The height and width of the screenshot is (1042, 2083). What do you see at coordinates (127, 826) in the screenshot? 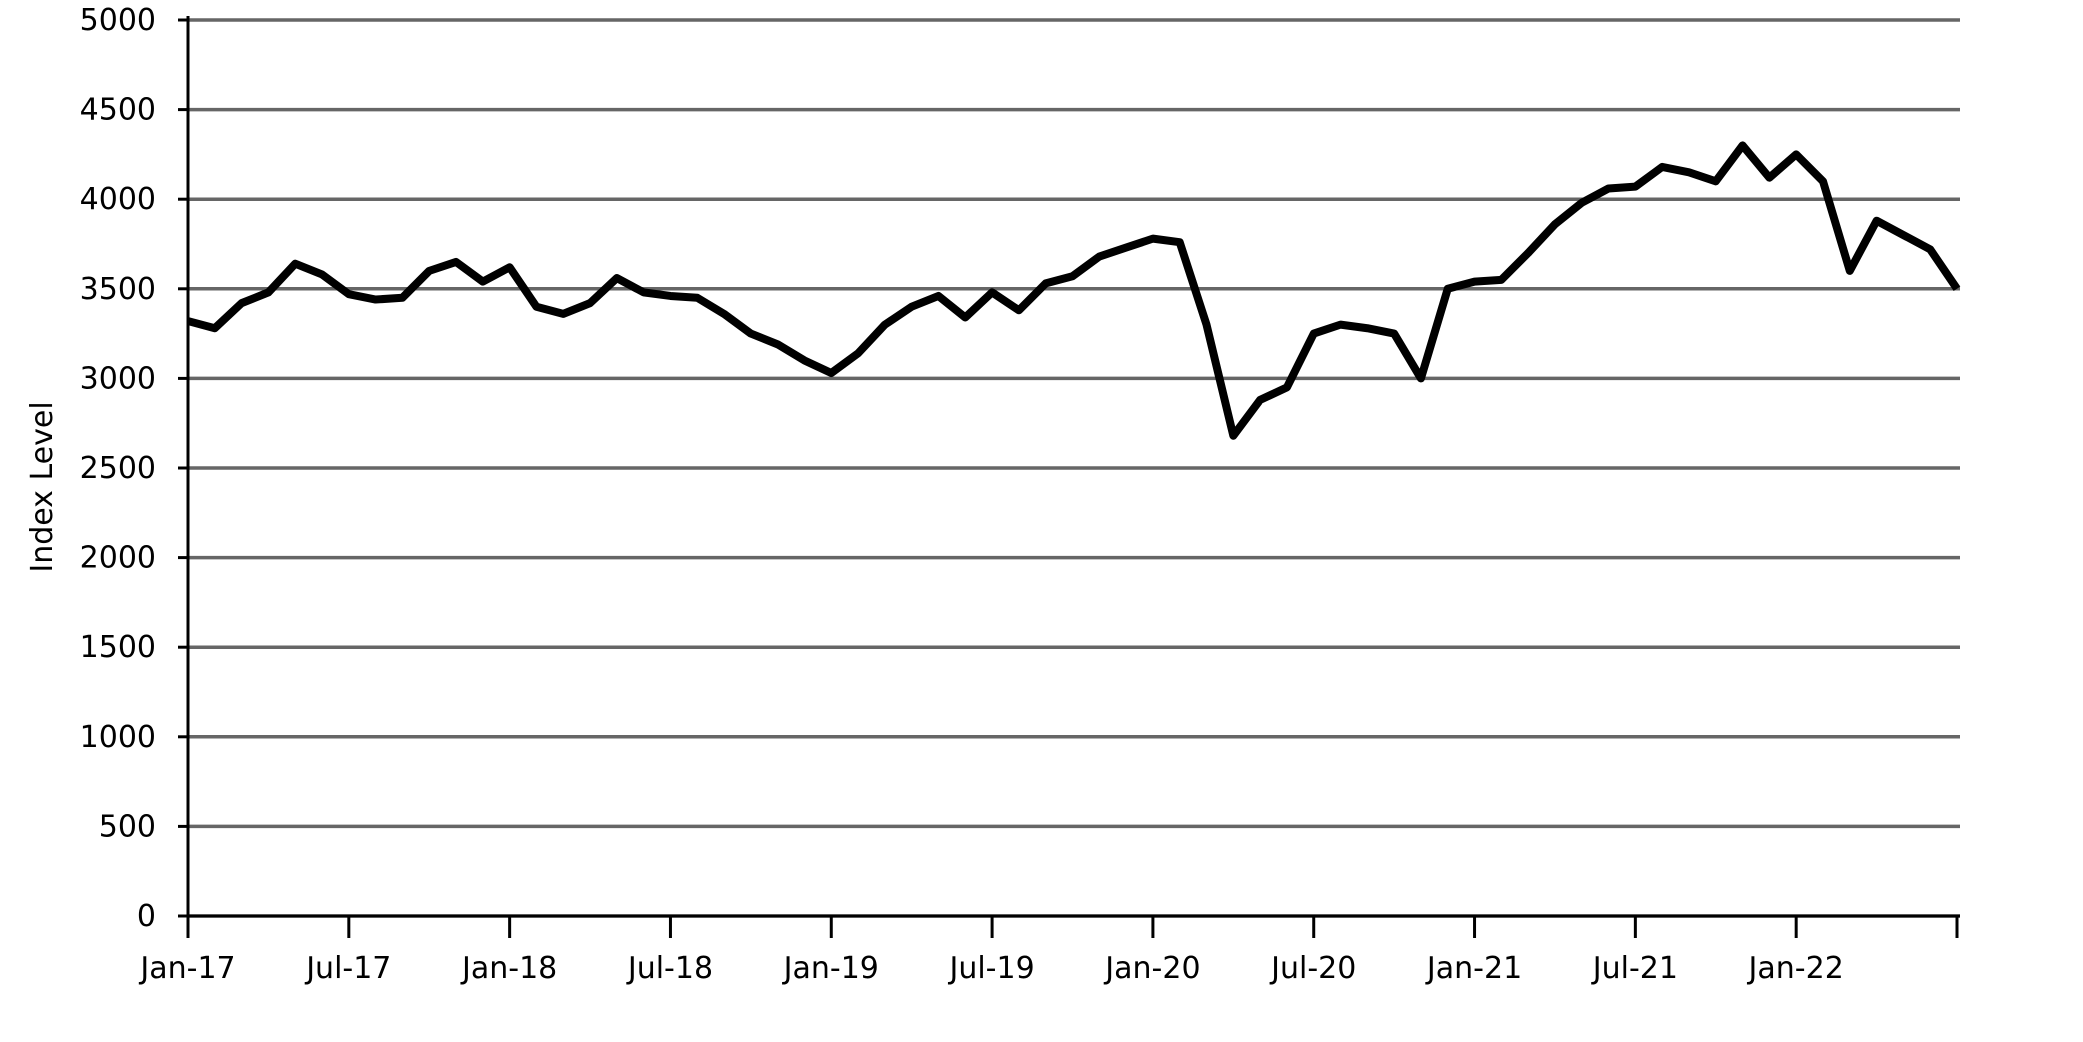
I see `y-tick-label: 500` at bounding box center [127, 826].